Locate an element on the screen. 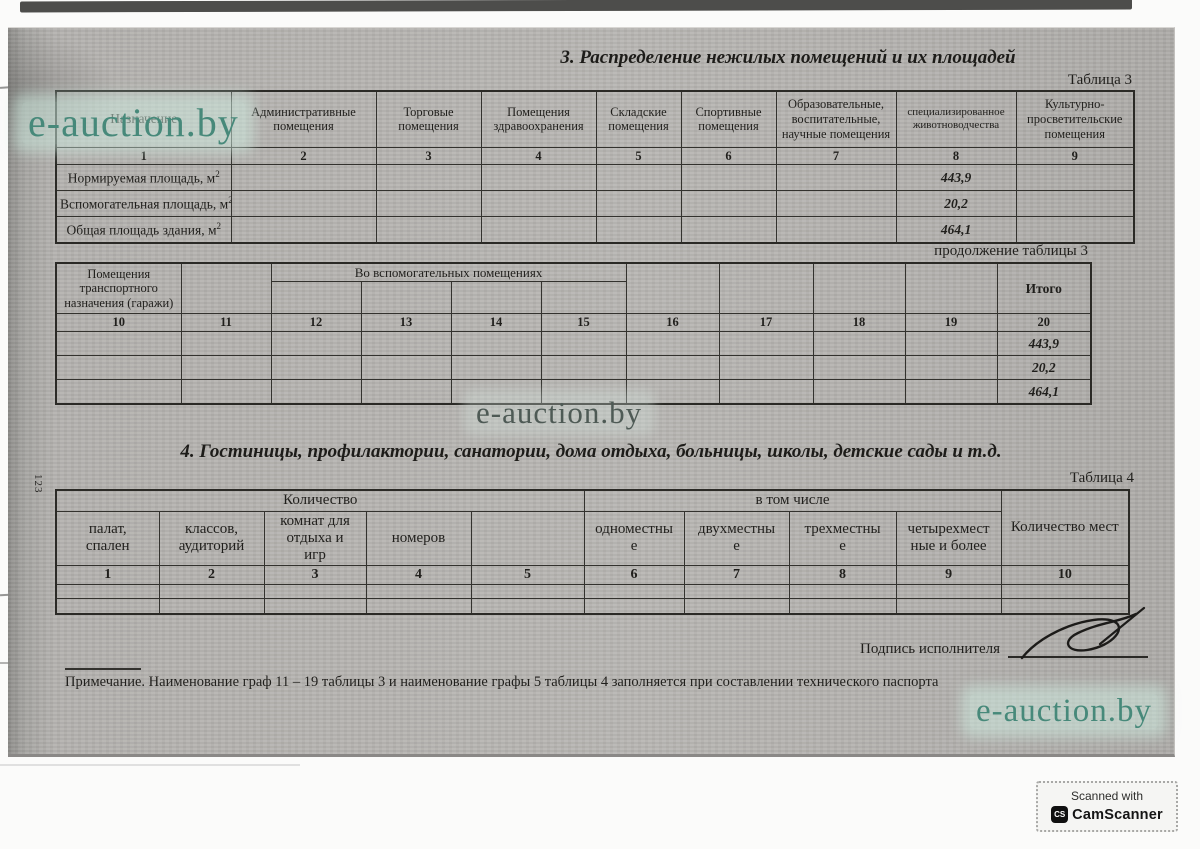 This screenshot has height=849, width=1200. table4-group-row: Количество в том числе Количество мест is located at coordinates (592, 527).